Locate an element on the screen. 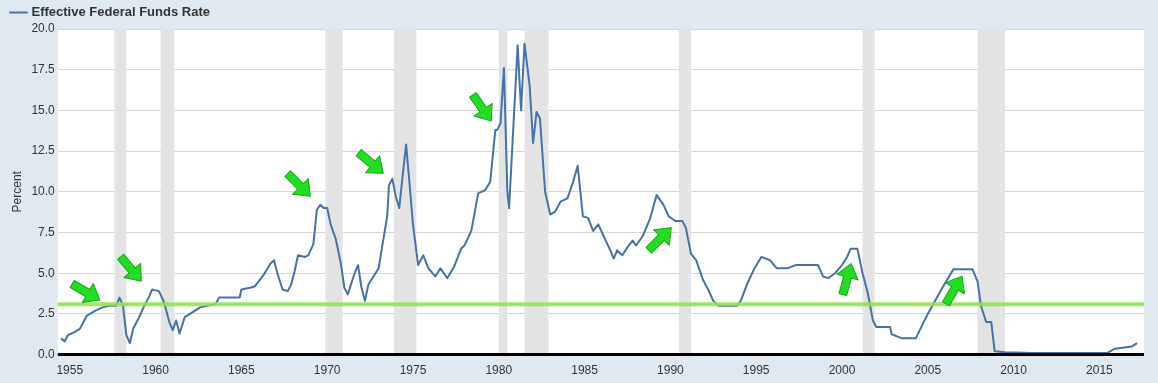 This screenshot has width=1158, height=383. y-axis-title: Percent is located at coordinates (16, 191).